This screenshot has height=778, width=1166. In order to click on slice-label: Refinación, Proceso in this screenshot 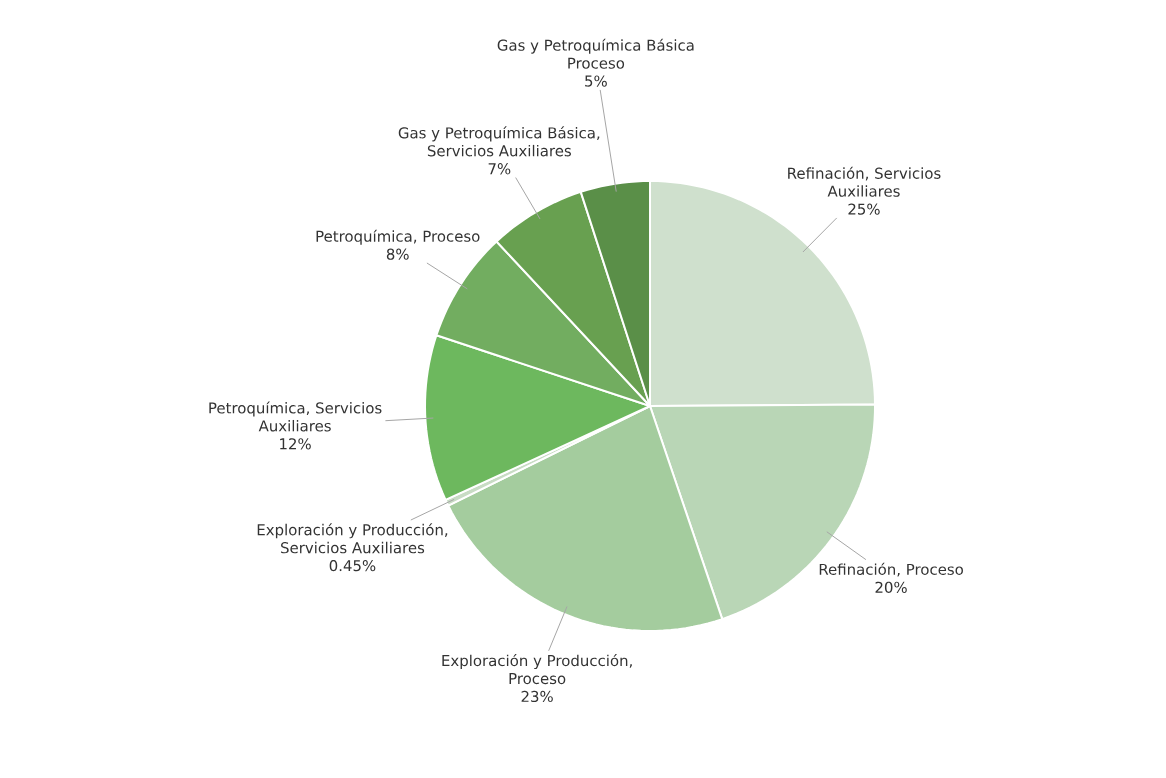, I will do `click(891, 569)`.